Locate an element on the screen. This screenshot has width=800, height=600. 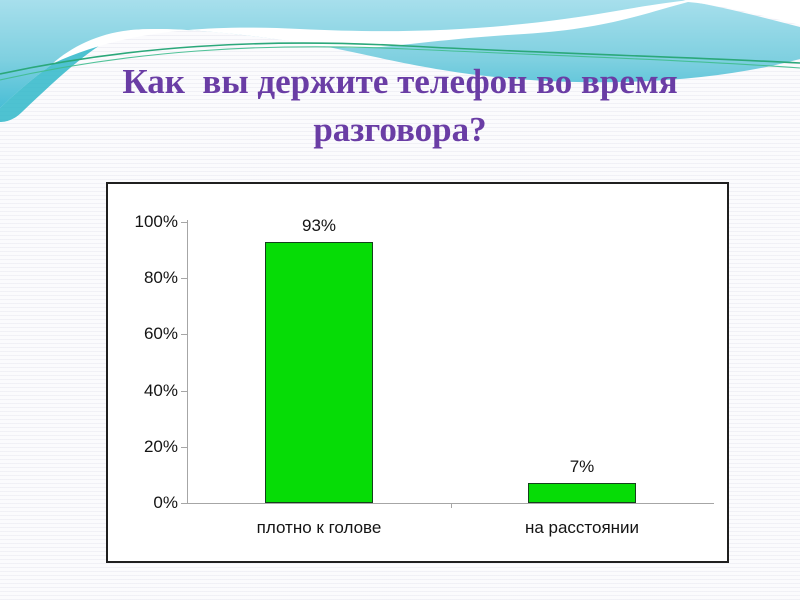
y-tick-label: 60% is located at coordinates (160, 333).